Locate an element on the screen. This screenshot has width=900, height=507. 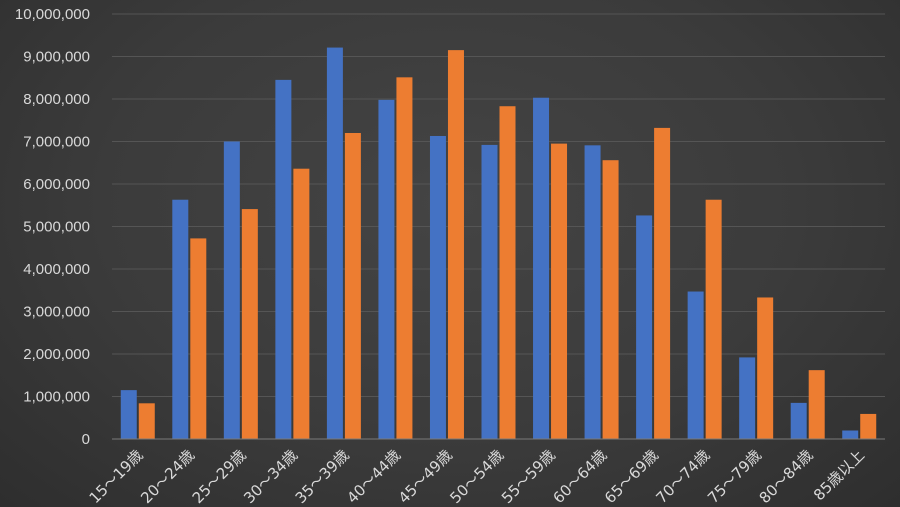
y-tick-label: 4,000,000 is located at coordinates (56, 269).